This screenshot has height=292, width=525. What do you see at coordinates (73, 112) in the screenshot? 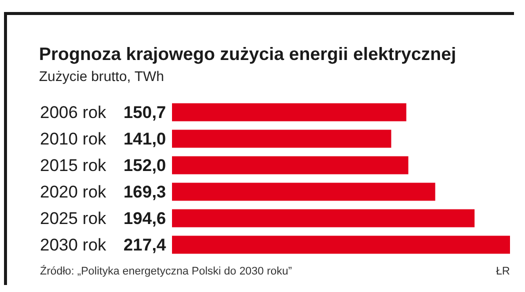
I see `y-tick-label: 2006 rok` at bounding box center [73, 112].